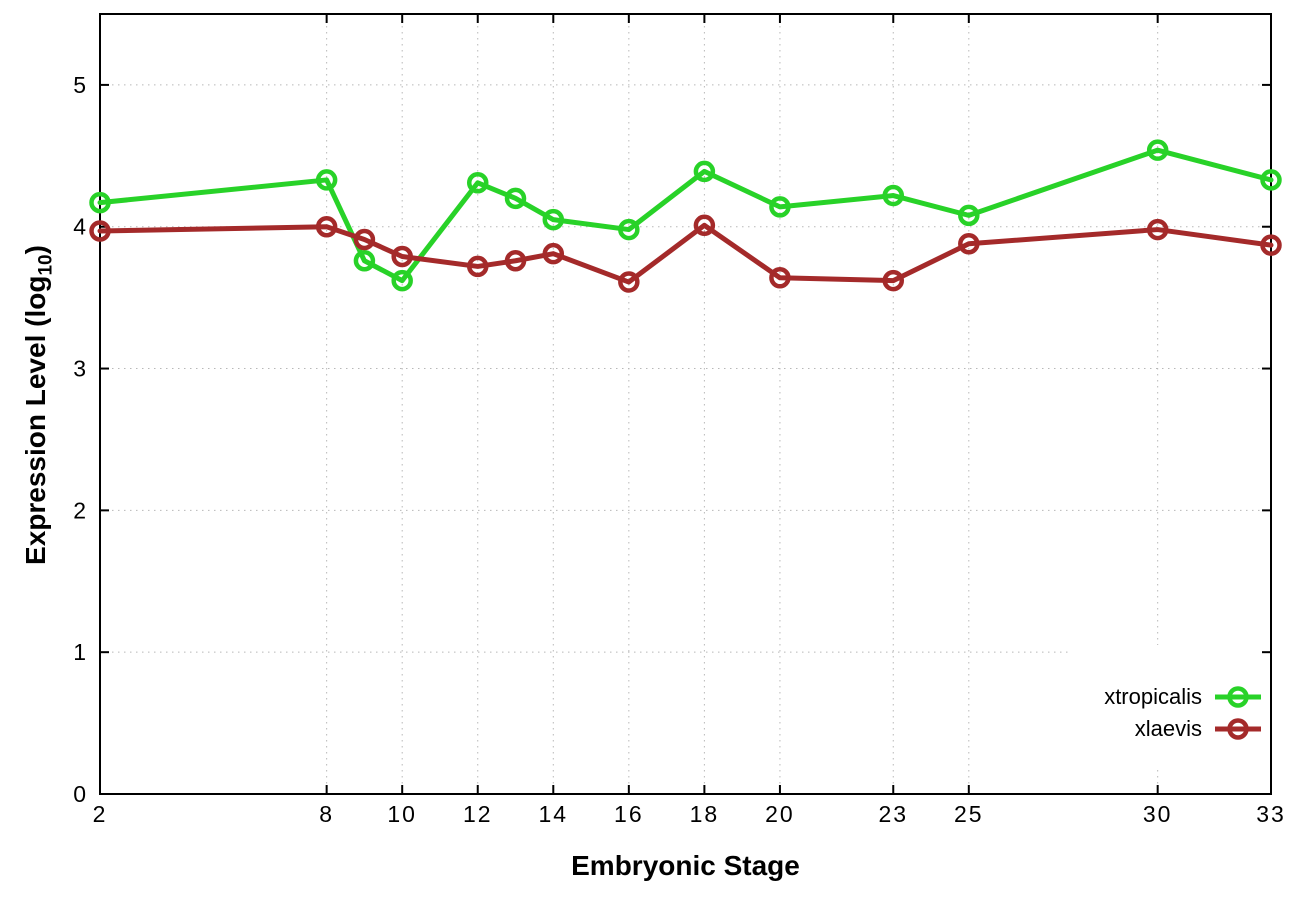  What do you see at coordinates (1238, 697) in the screenshot?
I see `legend-marker-xtropicalis` at bounding box center [1238, 697].